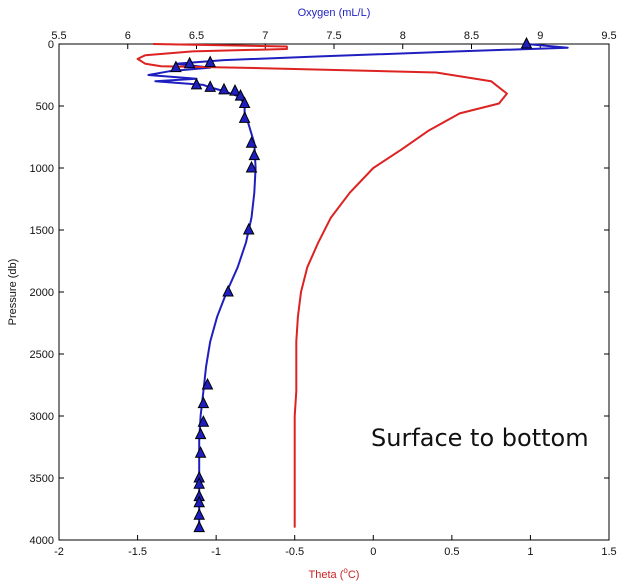 This screenshot has height=585, width=621. I want to click on bottom-tick-label-4: 0, so click(373, 552).